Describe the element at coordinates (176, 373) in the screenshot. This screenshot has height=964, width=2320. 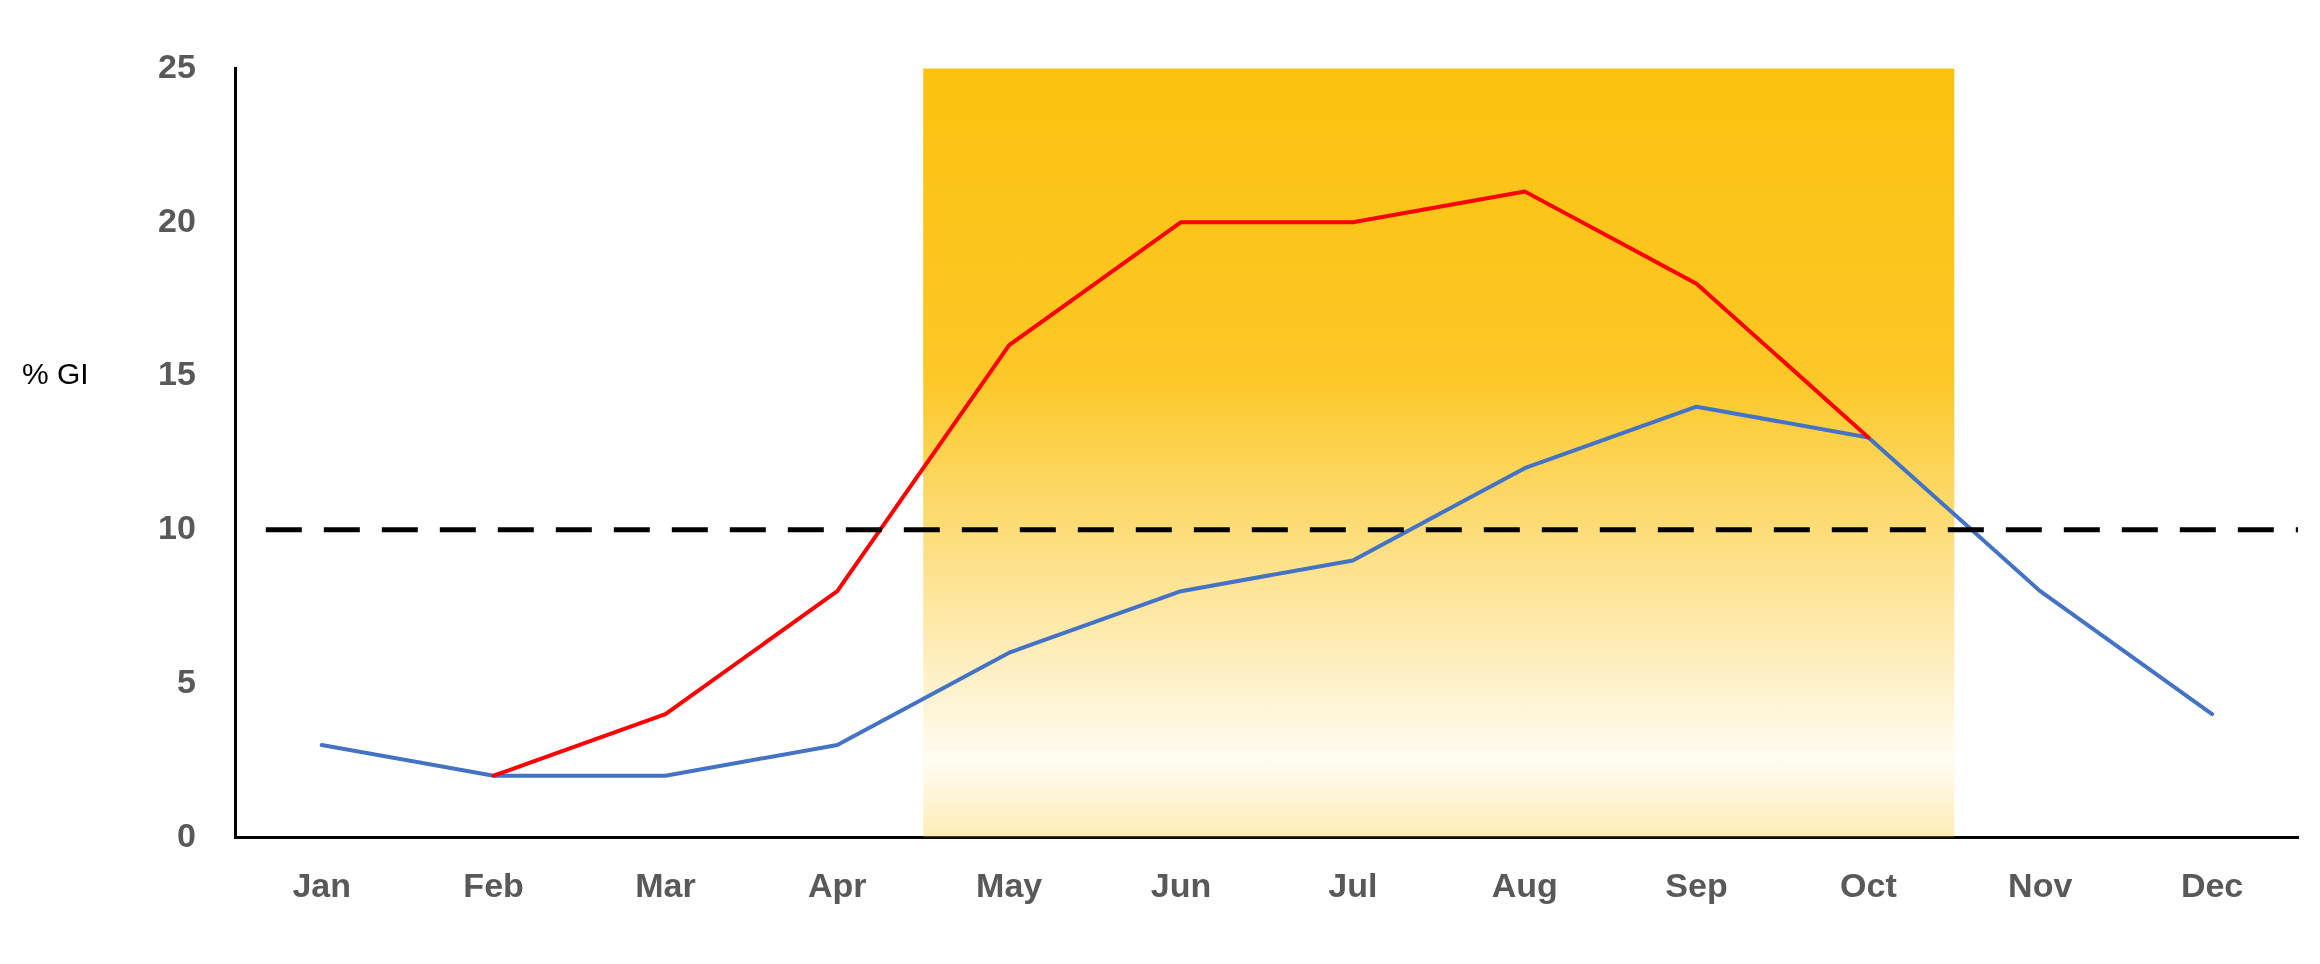
I see `y-tick-label: 15` at that location.